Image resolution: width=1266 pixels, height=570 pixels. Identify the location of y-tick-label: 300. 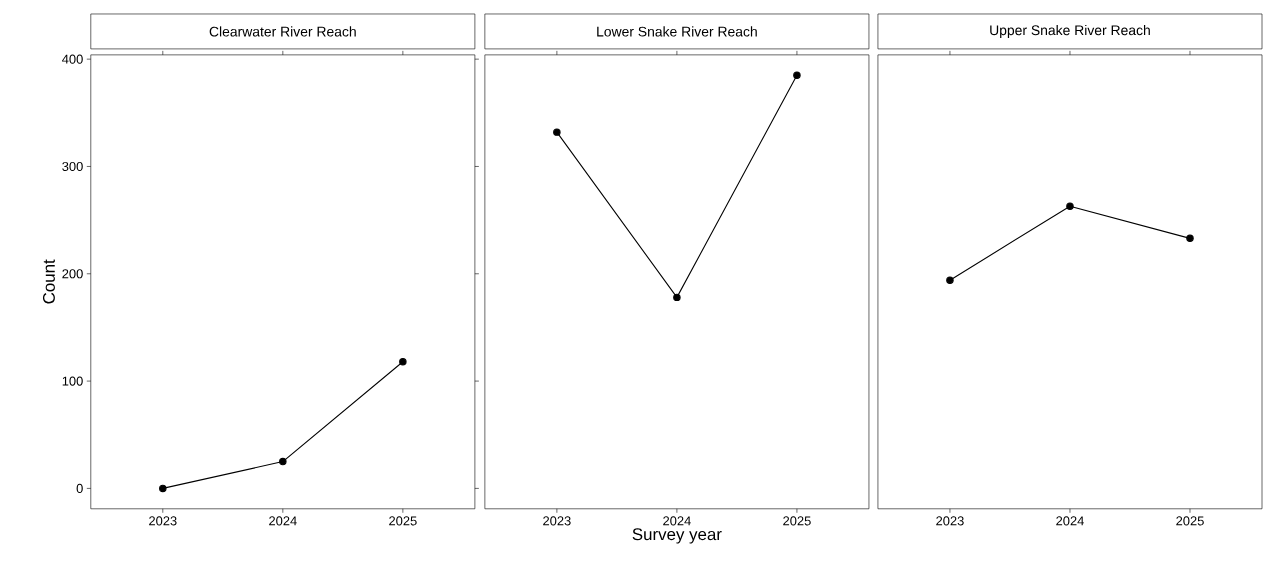
(72, 167).